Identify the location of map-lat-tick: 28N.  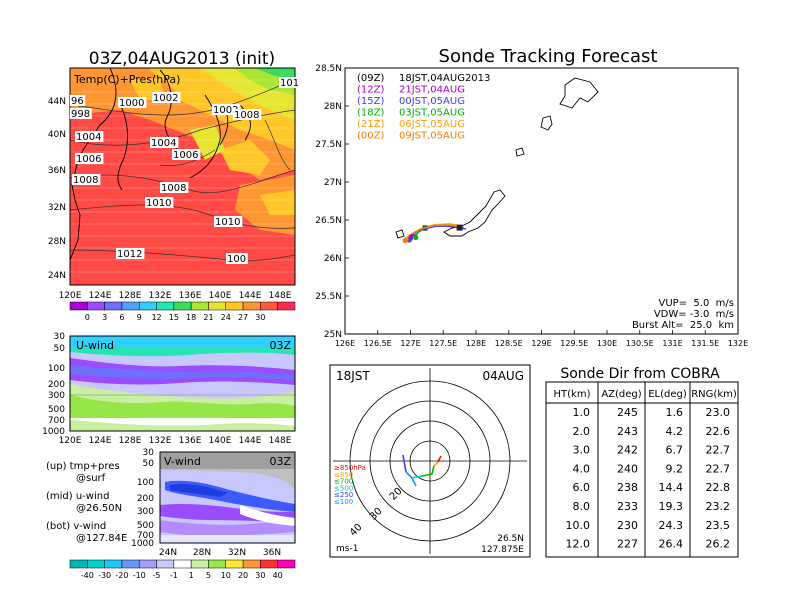
(57, 242).